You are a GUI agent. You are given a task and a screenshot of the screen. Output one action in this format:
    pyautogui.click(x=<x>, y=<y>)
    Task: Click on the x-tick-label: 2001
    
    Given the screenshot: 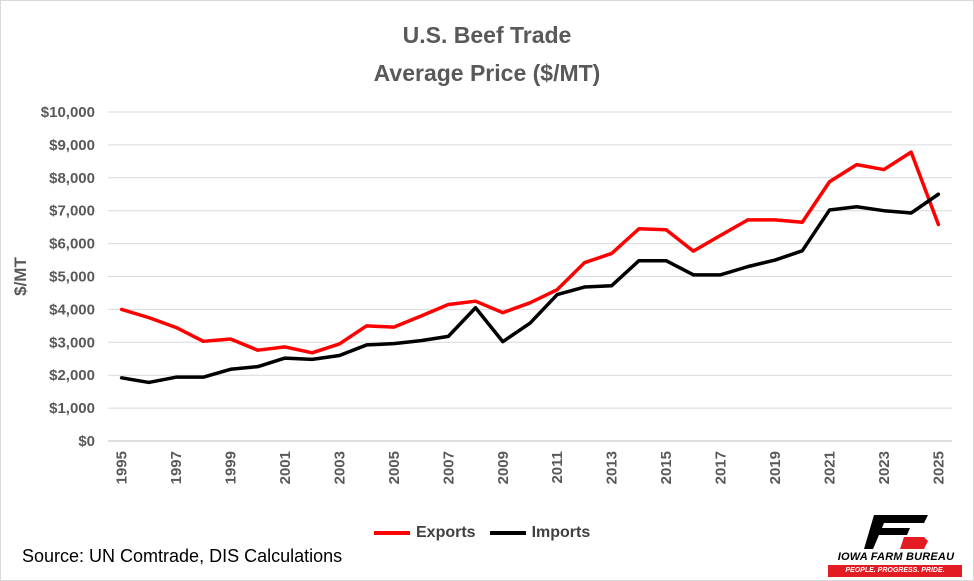 What is the action you would take?
    pyautogui.click(x=285, y=467)
    